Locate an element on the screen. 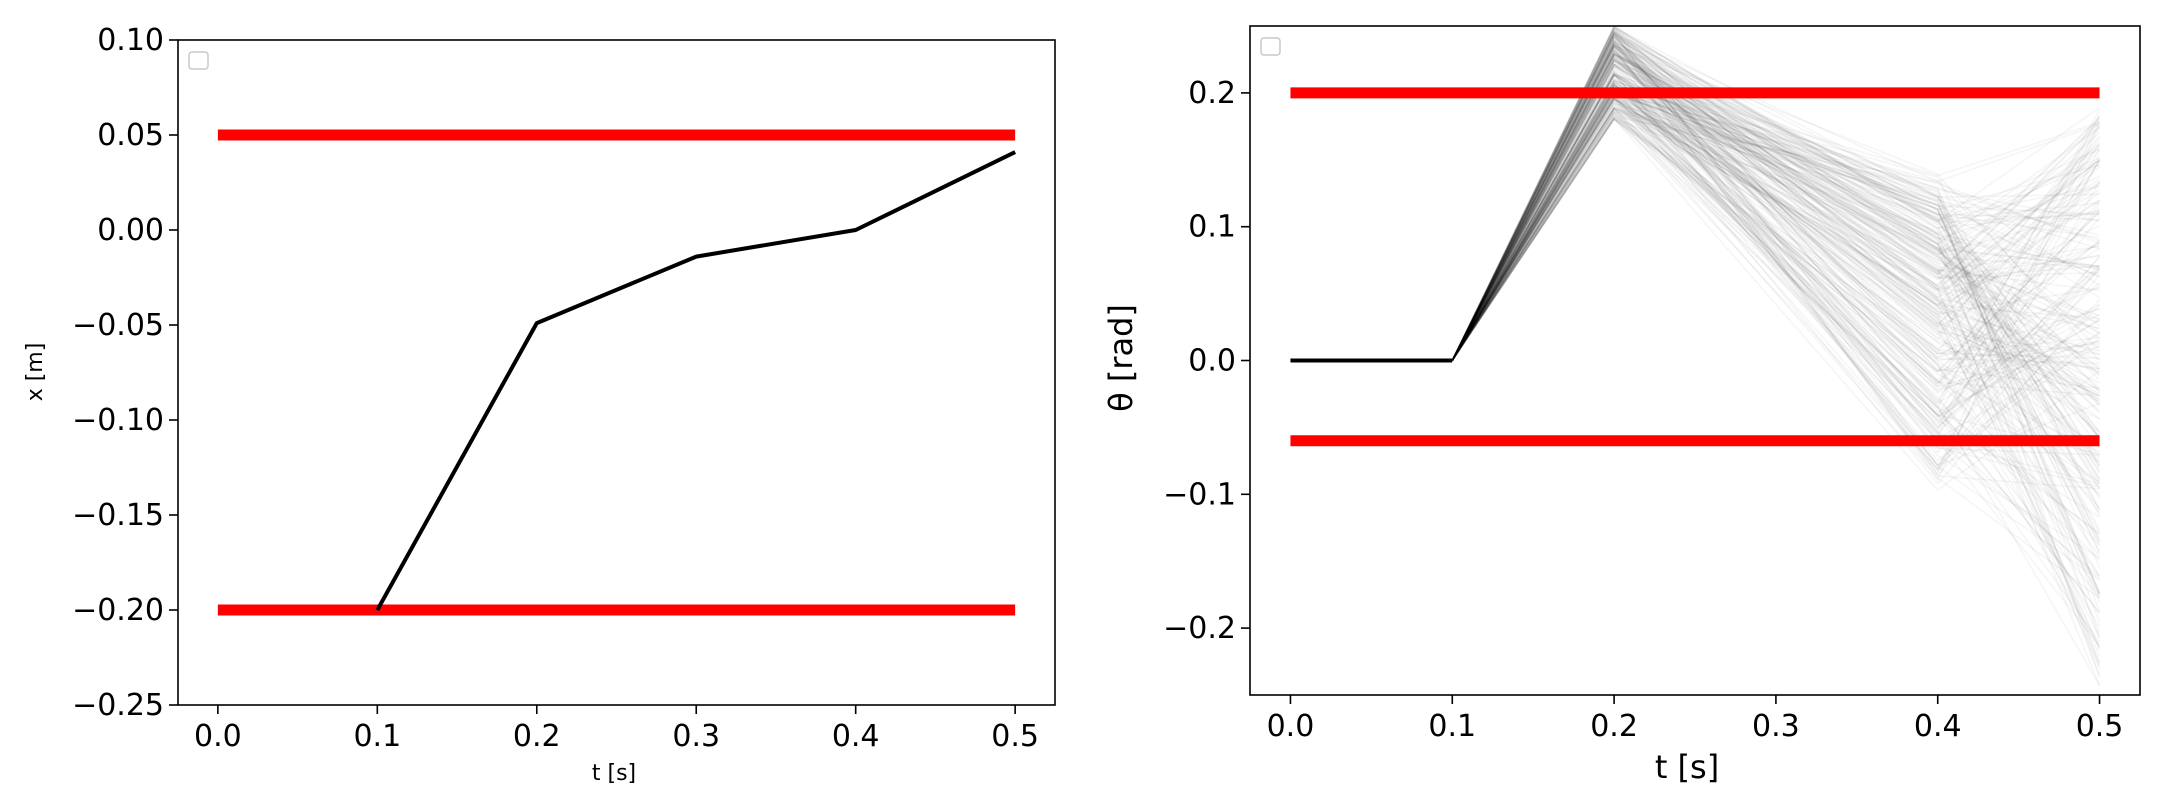  right-ytick-label: −0.1 is located at coordinates (1199, 494).